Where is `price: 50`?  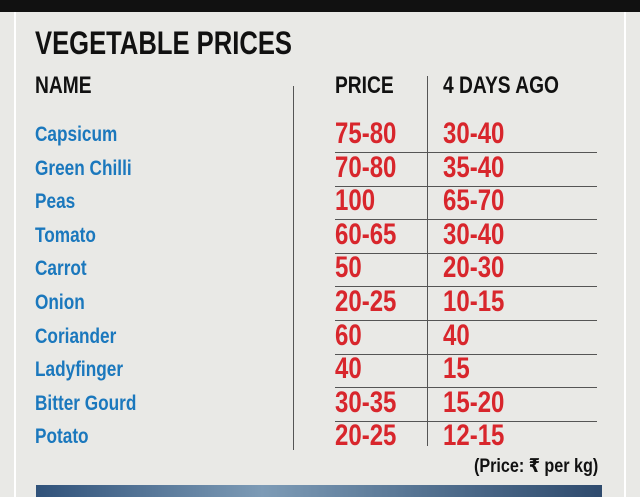 price: 50 is located at coordinates (348, 268).